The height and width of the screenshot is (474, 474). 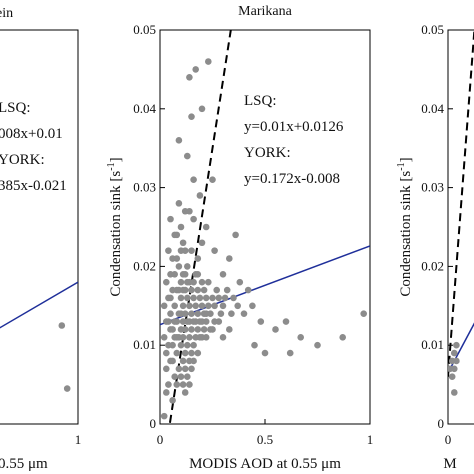 I want to click on york-fit-line, so click(x=461, y=203).